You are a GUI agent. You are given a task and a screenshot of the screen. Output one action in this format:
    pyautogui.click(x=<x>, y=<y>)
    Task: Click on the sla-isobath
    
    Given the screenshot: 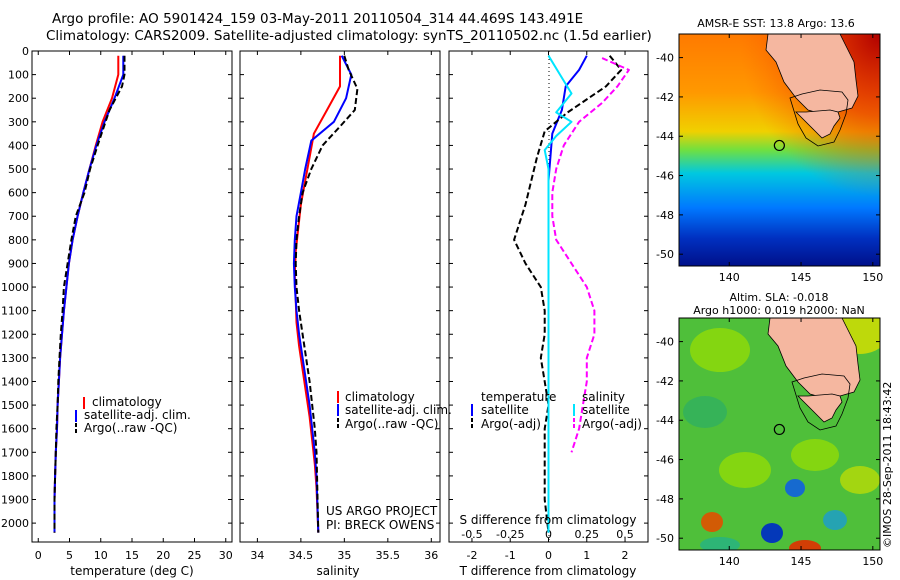 What is the action you would take?
    pyautogui.click(x=821, y=402)
    